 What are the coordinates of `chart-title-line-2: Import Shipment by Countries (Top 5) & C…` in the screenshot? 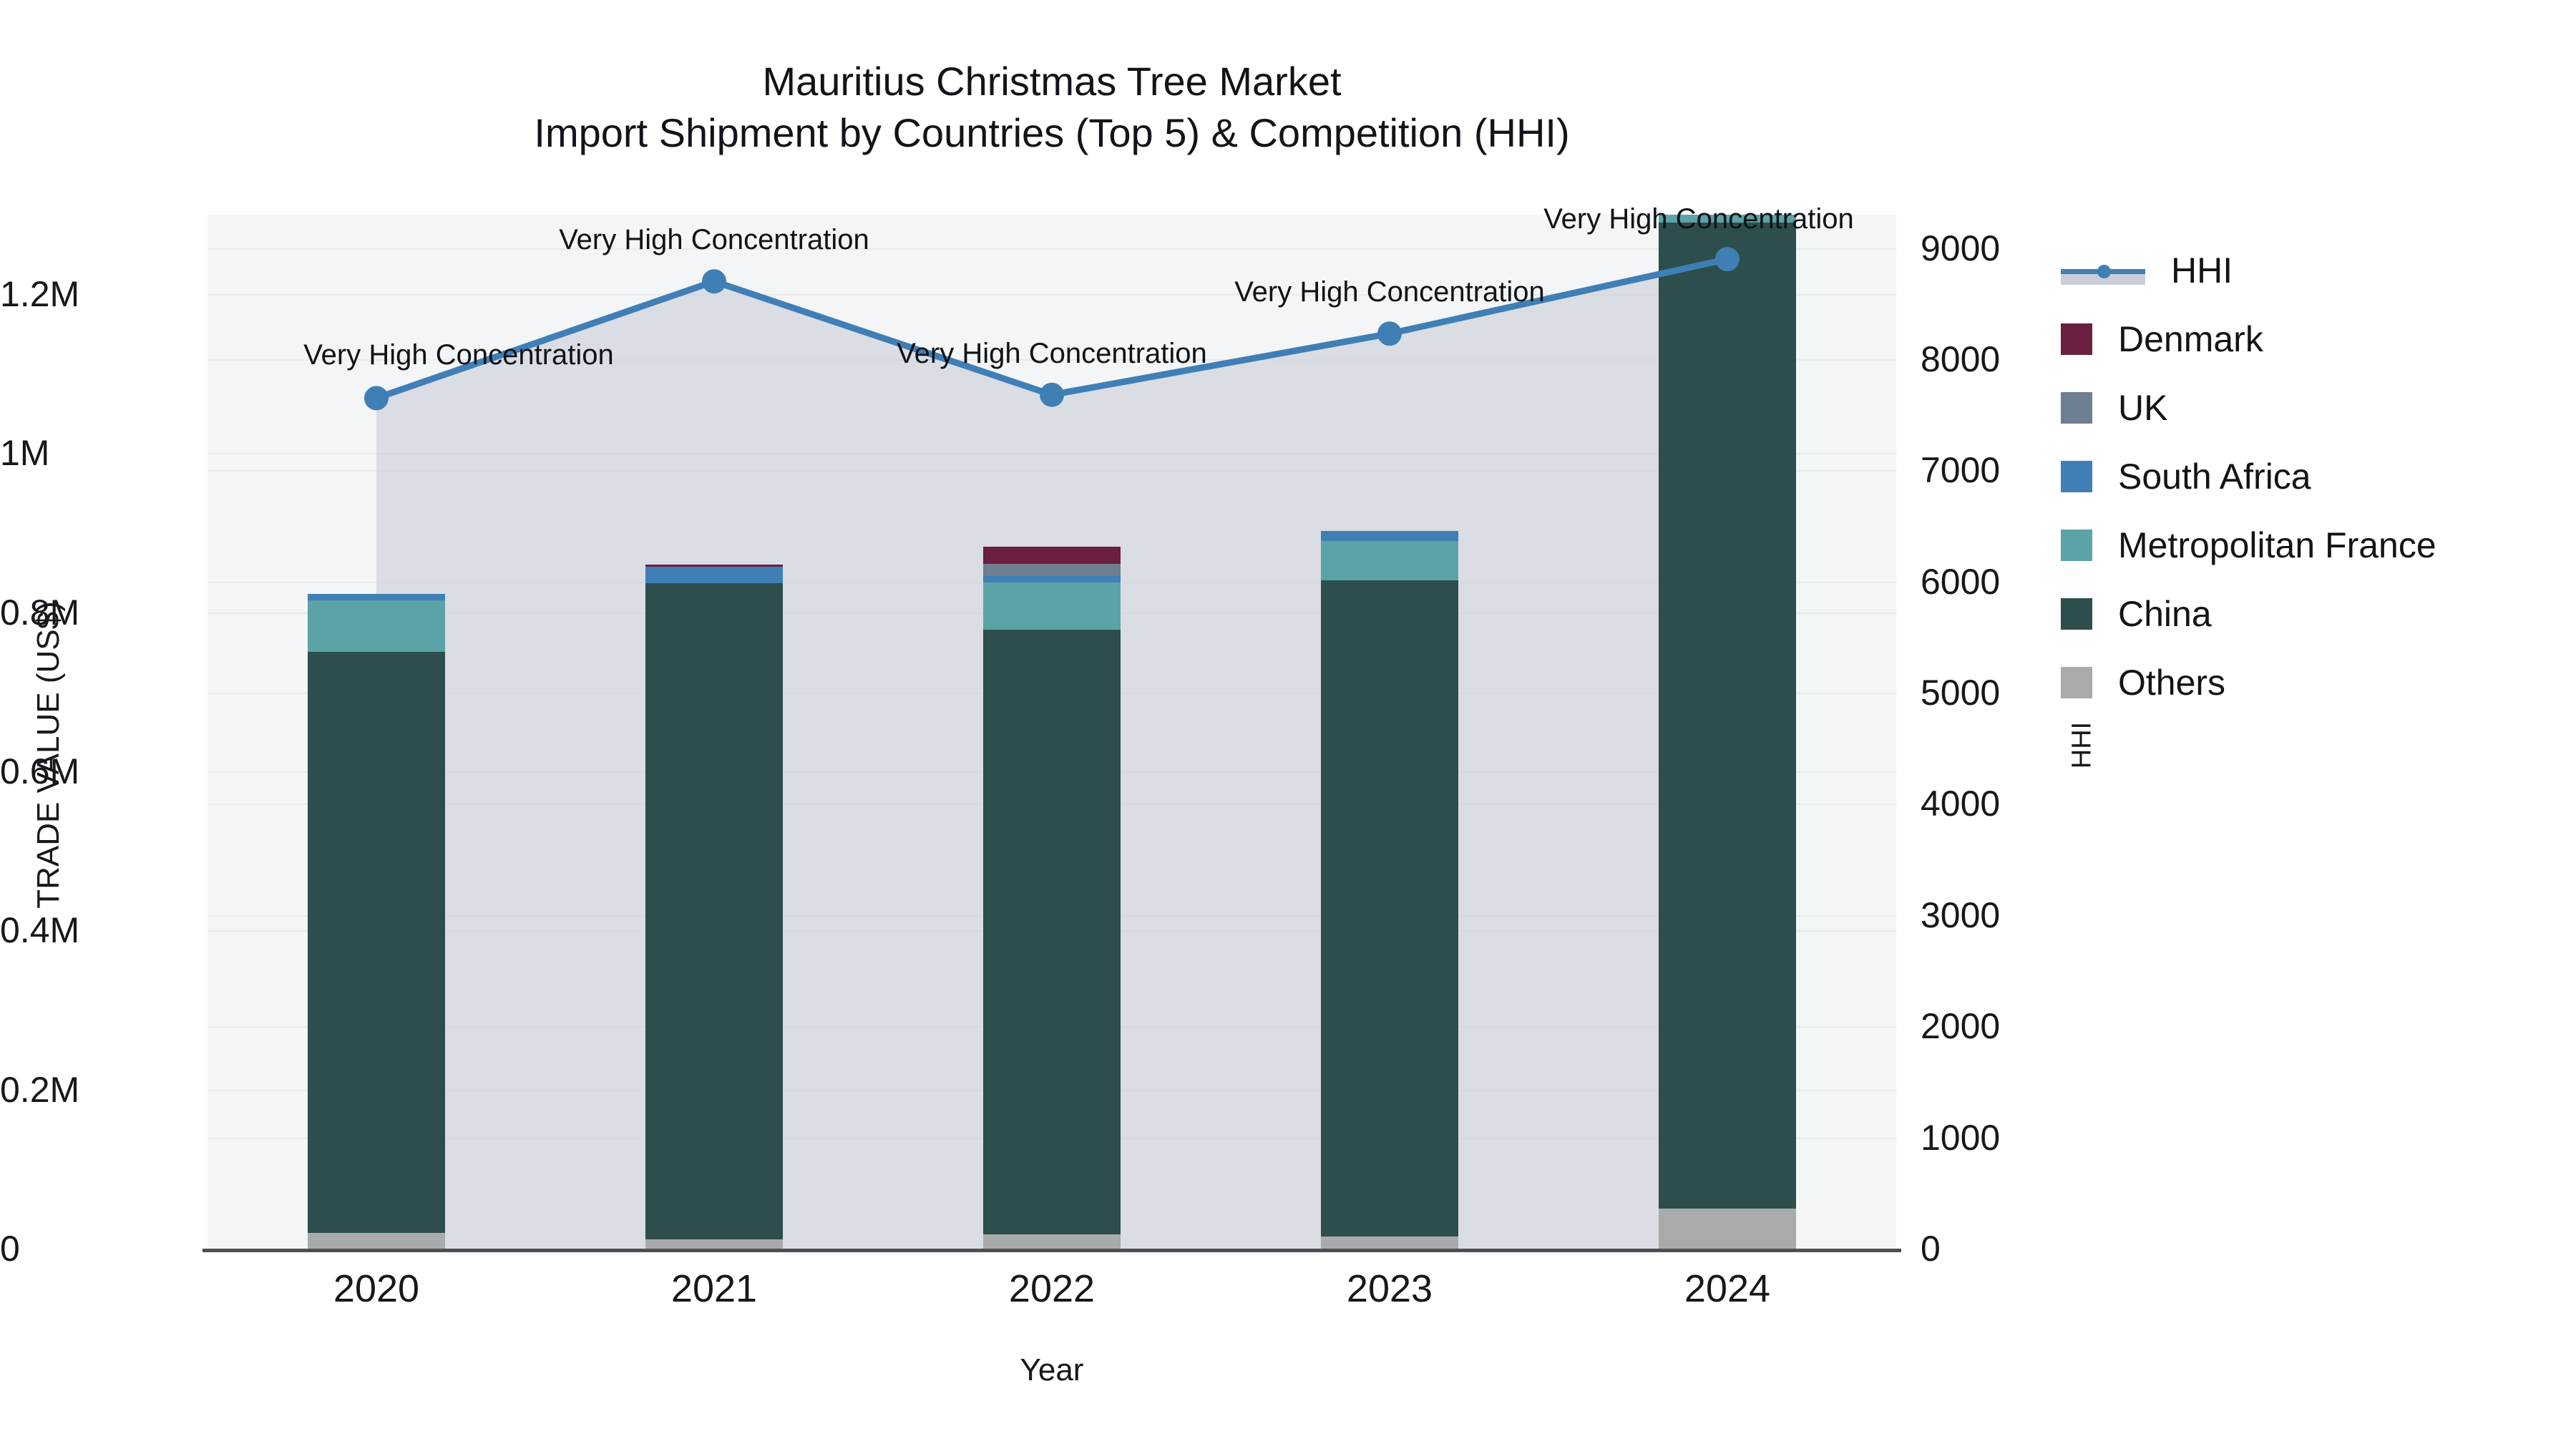 It's located at (1052, 132).